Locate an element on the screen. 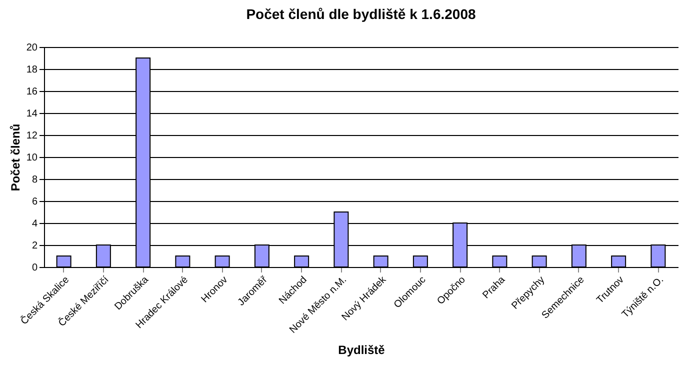 The width and height of the screenshot is (700, 370). y-tick-label: 16 is located at coordinates (32, 92).